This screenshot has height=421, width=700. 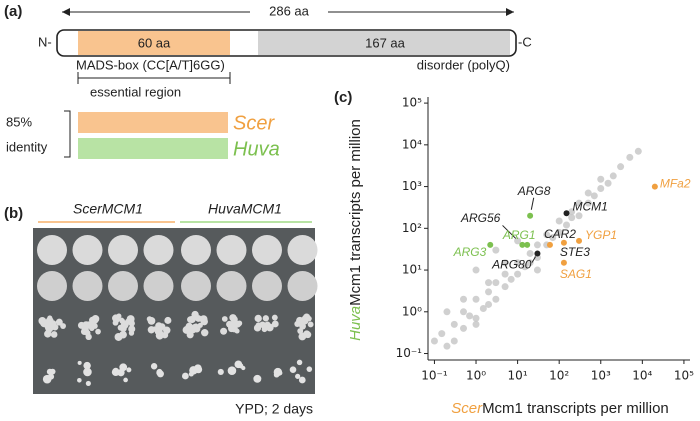 What do you see at coordinates (642, 376) in the screenshot?
I see `x-tick-label: 10⁴` at bounding box center [642, 376].